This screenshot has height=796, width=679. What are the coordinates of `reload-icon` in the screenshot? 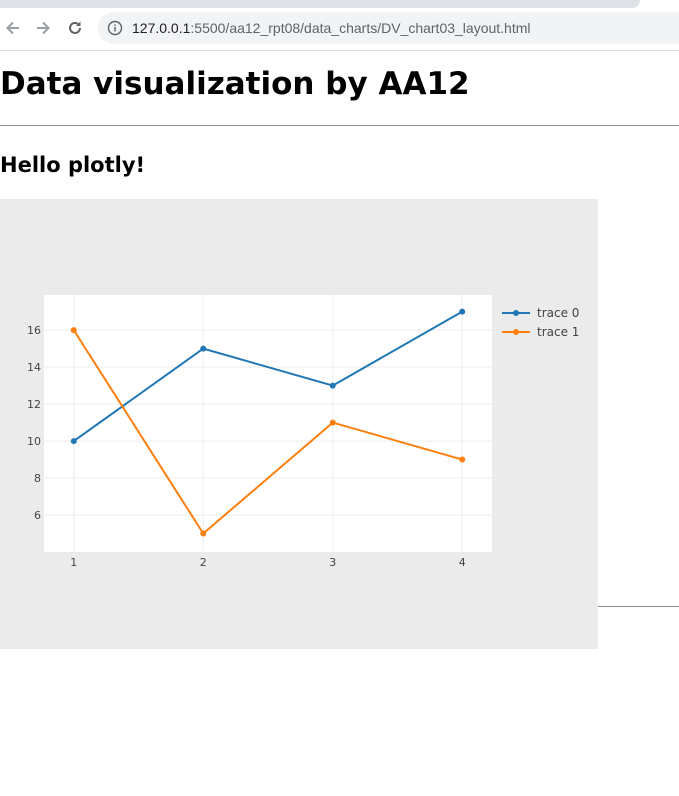 It's located at (75, 28).